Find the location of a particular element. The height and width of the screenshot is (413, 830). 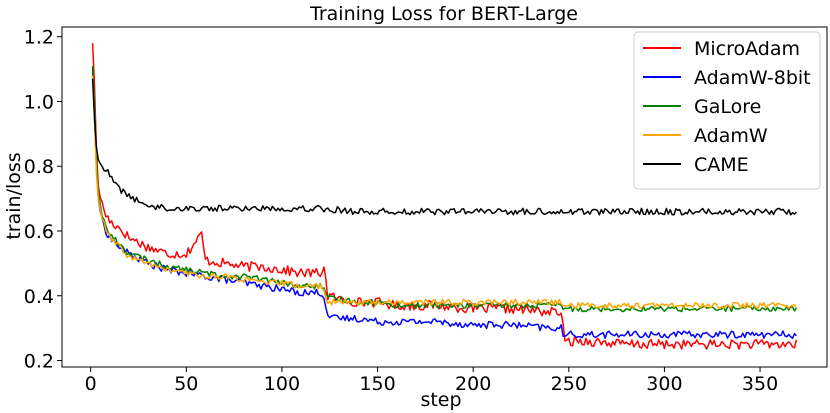

chart-title: Training Loss for BERT-Large is located at coordinates (443, 14).